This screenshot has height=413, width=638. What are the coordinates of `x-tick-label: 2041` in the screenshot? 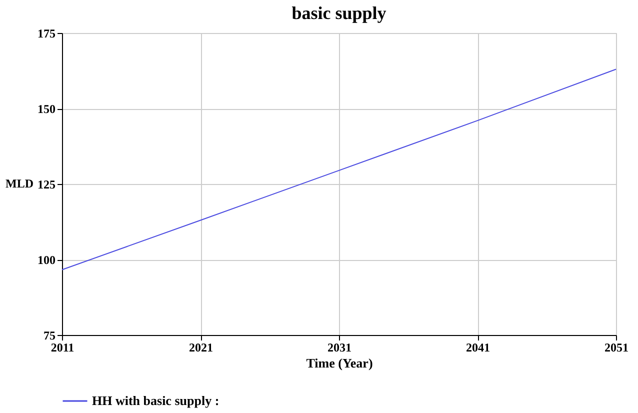 It's located at (478, 347).